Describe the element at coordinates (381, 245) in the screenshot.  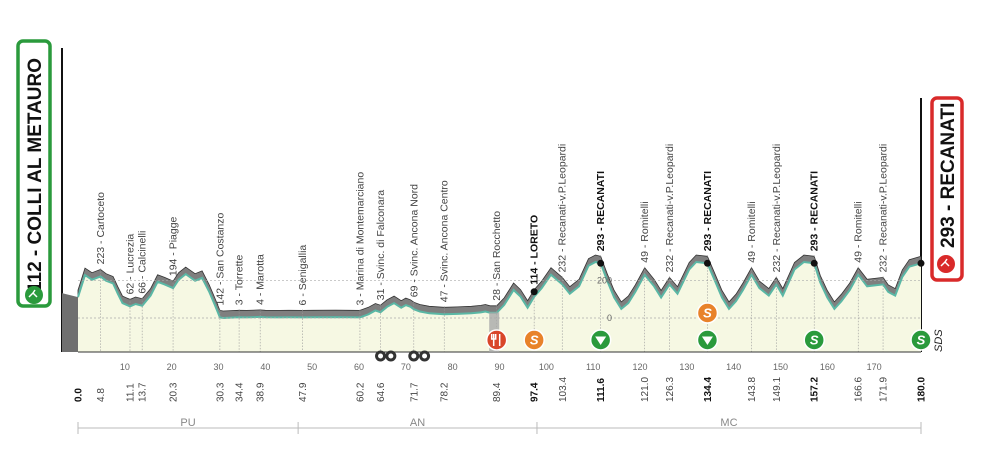
I see `waypoint-label-9: 31 - Svinc. di Falconara` at that location.